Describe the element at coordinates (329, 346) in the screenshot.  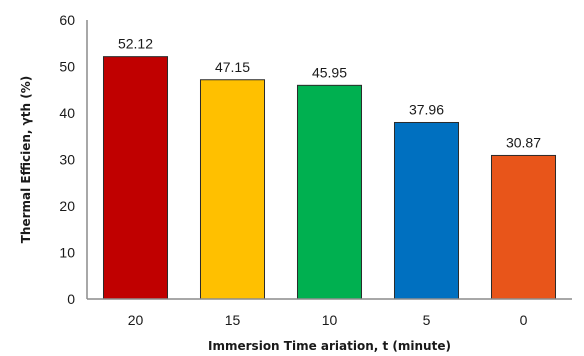
I see `x-axis-title: Immersion Time ariation, t (minute)` at that location.